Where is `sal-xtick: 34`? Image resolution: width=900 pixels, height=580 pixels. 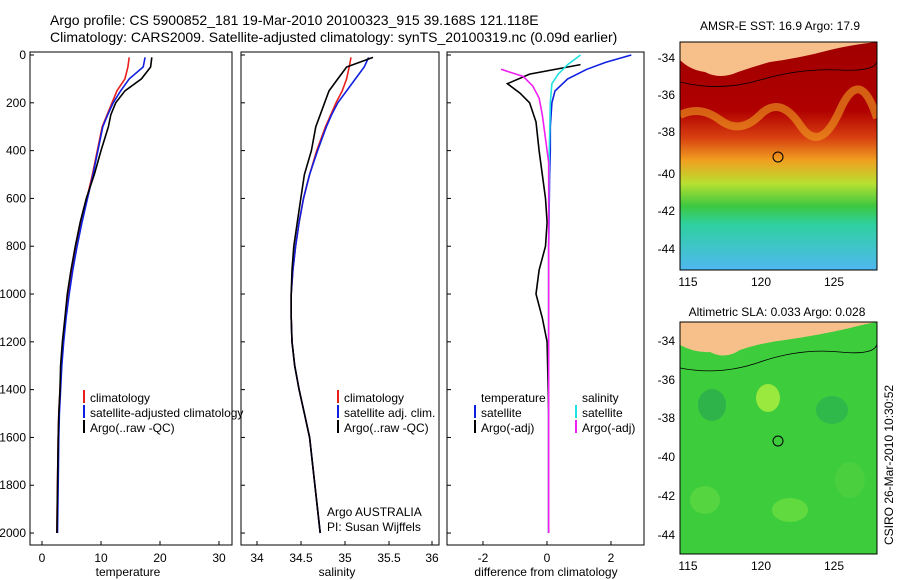
sal-xtick: 34 is located at coordinates (257, 558).